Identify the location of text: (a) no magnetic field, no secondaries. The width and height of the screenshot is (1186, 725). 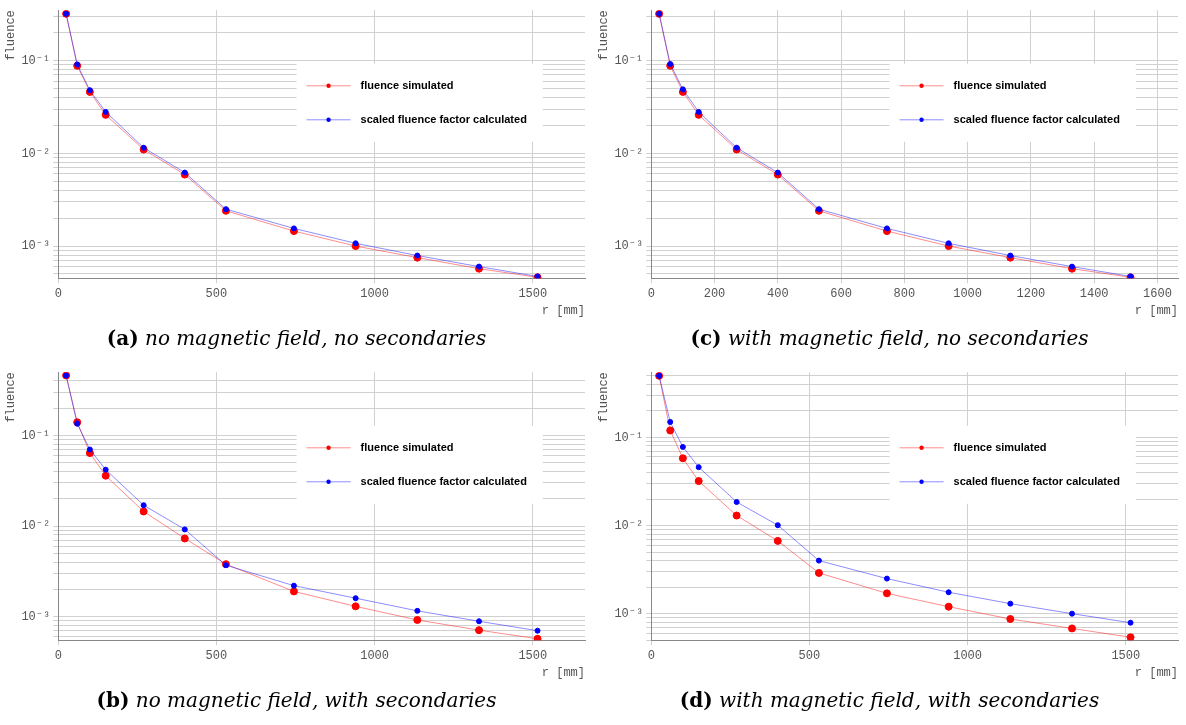
(296, 338).